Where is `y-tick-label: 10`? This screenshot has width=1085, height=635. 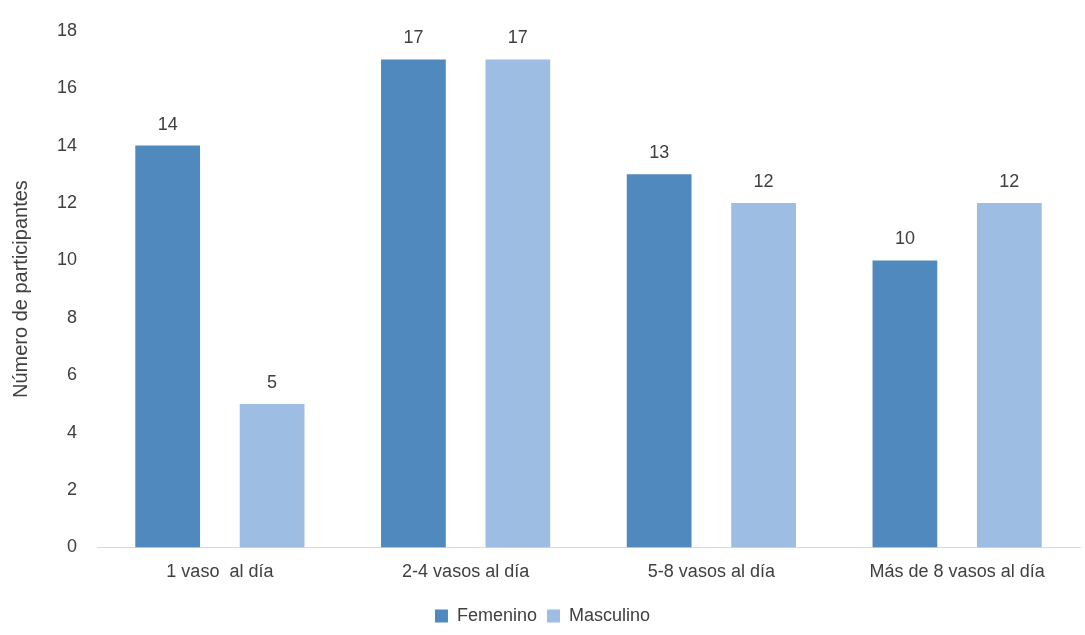 y-tick-label: 10 is located at coordinates (67, 259).